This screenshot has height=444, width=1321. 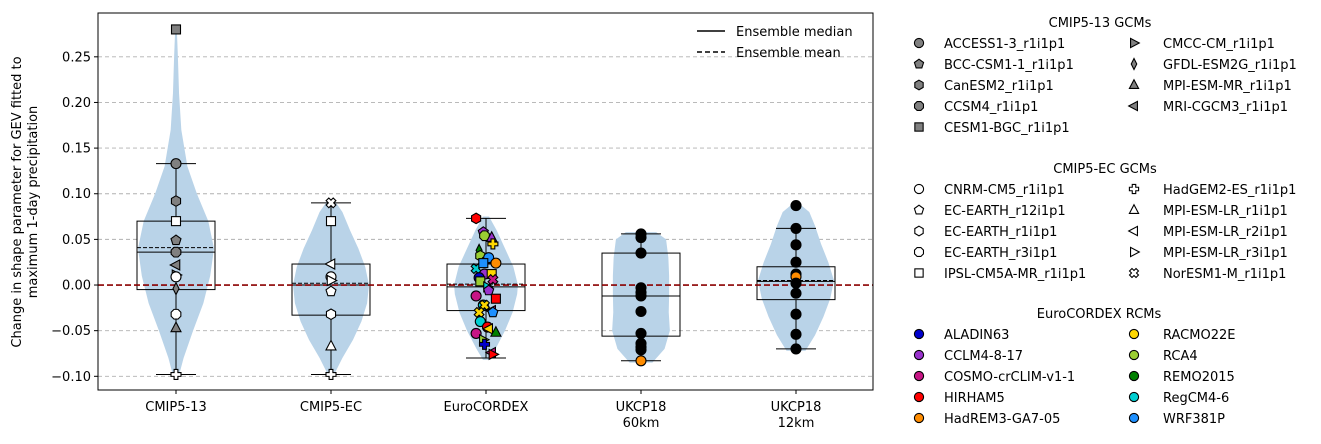 What do you see at coordinates (486, 407) in the screenshot?
I see `x-tick-label-line: EuroCORDEX` at bounding box center [486, 407].